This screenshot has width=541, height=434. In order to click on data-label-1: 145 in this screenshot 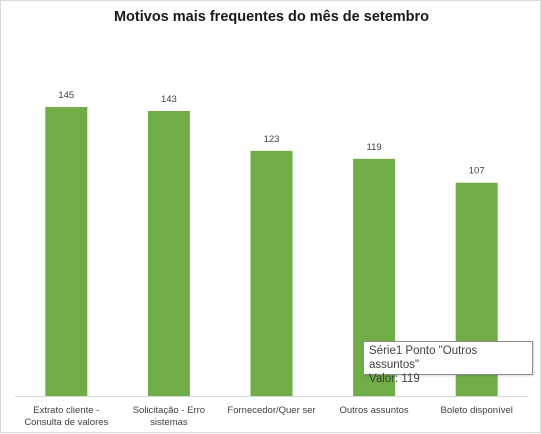, I will do `click(66, 95)`.